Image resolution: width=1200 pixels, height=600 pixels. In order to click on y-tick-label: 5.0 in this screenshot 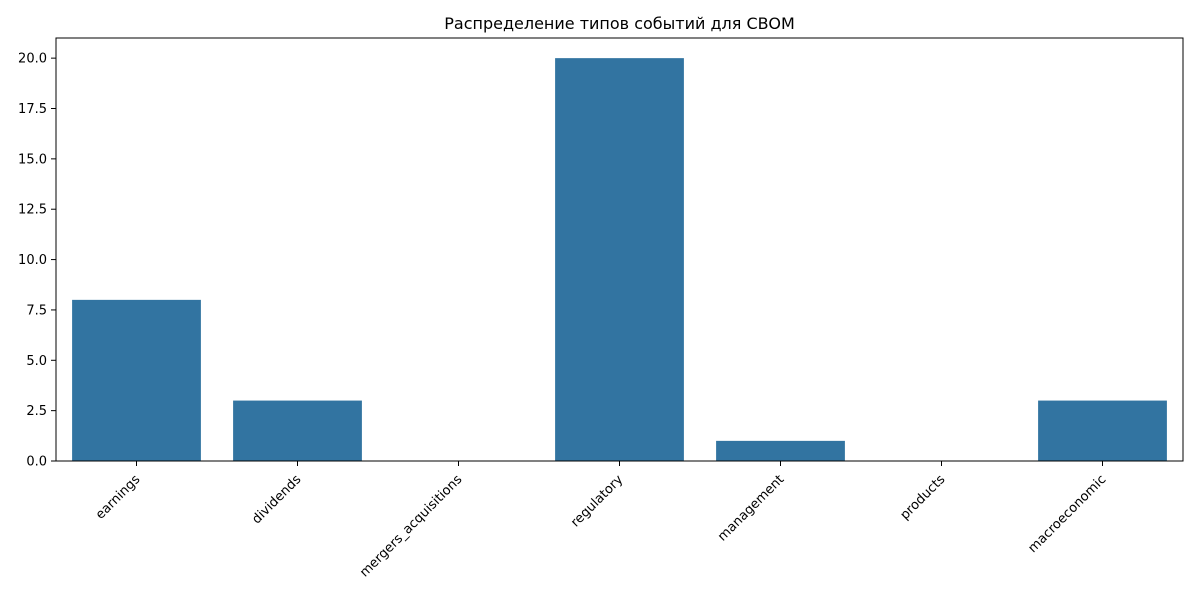, I will do `click(36, 361)`.